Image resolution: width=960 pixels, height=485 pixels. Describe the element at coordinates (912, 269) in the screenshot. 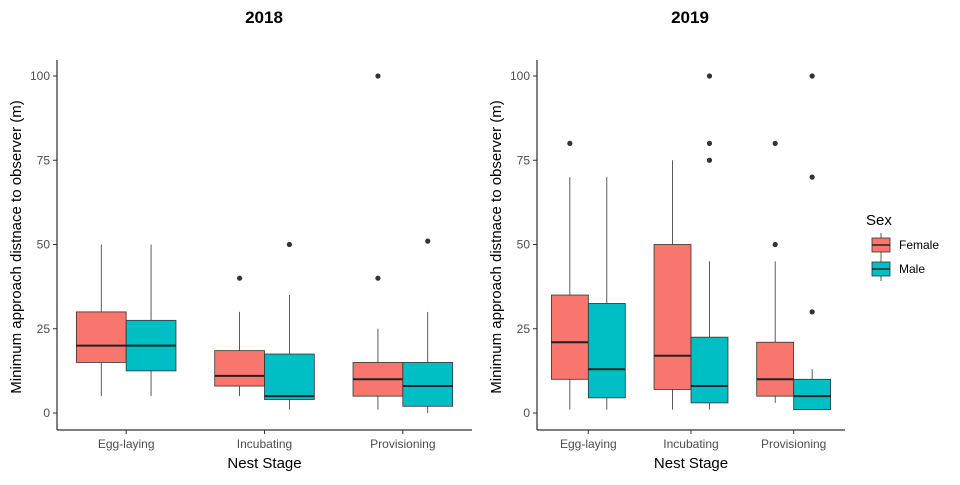

I see `legend-label: Male` at that location.